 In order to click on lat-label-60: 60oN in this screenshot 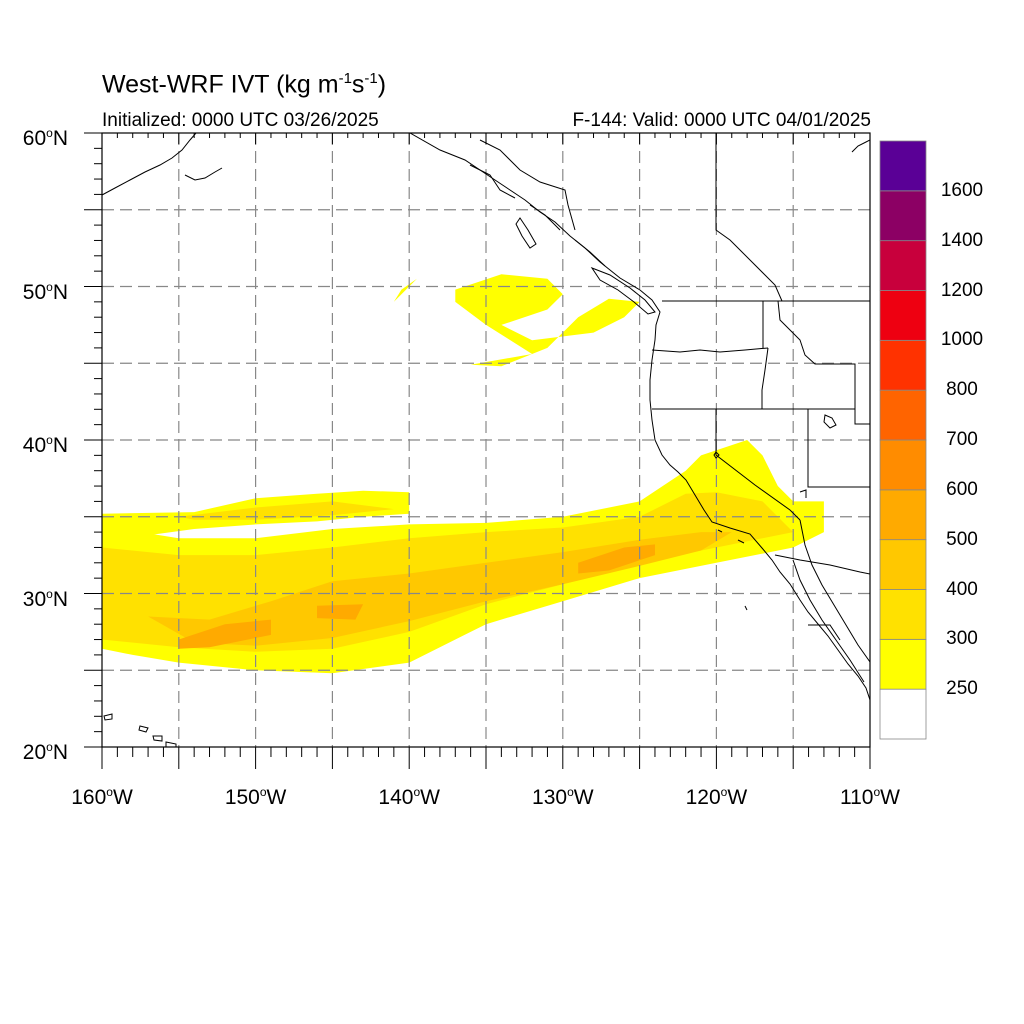, I will do `click(45, 138)`.